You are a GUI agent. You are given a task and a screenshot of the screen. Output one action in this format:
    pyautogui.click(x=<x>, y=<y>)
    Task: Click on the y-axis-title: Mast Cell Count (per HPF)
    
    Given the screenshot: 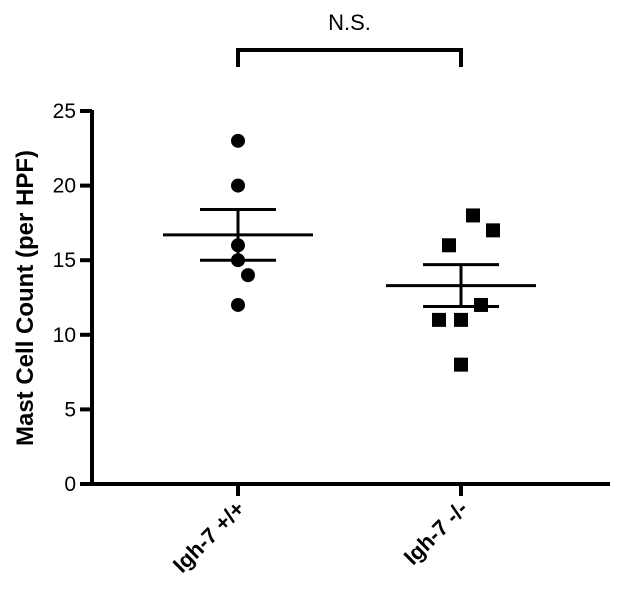 What is the action you would take?
    pyautogui.click(x=25, y=298)
    